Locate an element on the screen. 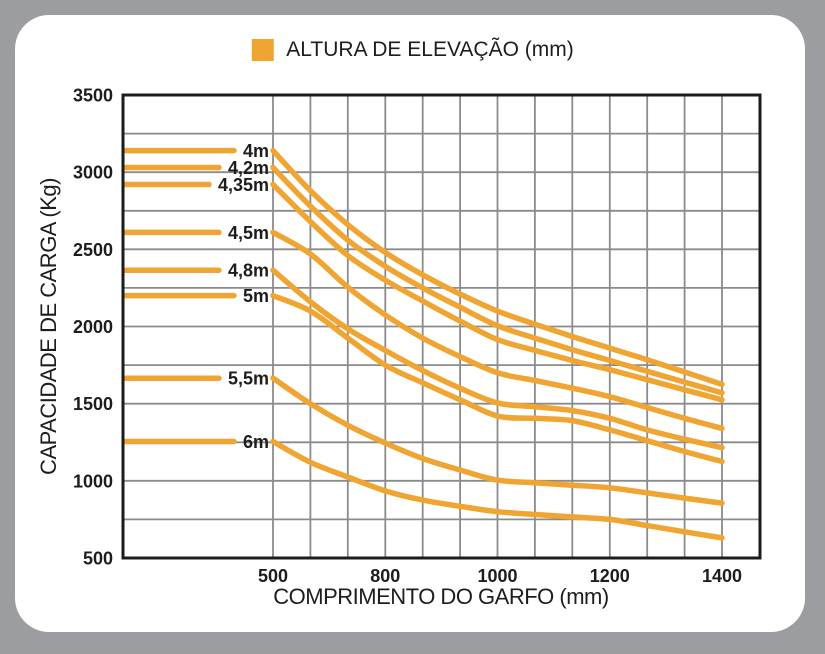 The height and width of the screenshot is (654, 825). curve-5m is located at coordinates (497, 378).